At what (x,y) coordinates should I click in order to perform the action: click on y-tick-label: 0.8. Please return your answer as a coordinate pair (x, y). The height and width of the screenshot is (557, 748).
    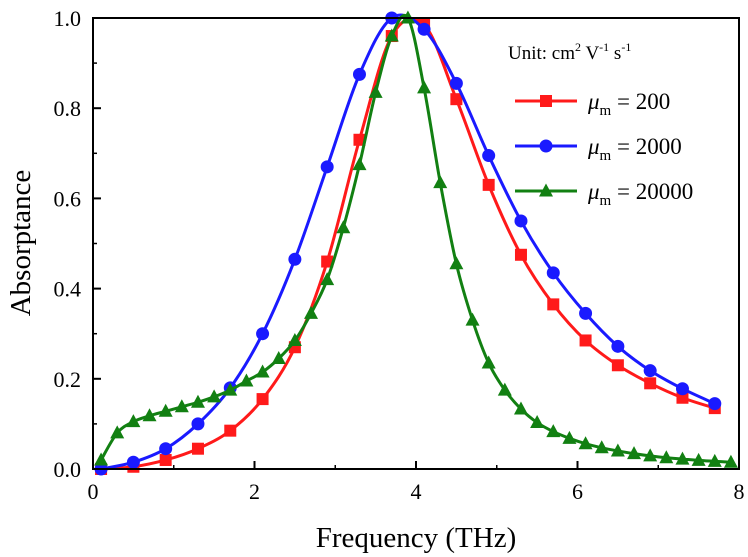
    Looking at the image, I should click on (68, 108).